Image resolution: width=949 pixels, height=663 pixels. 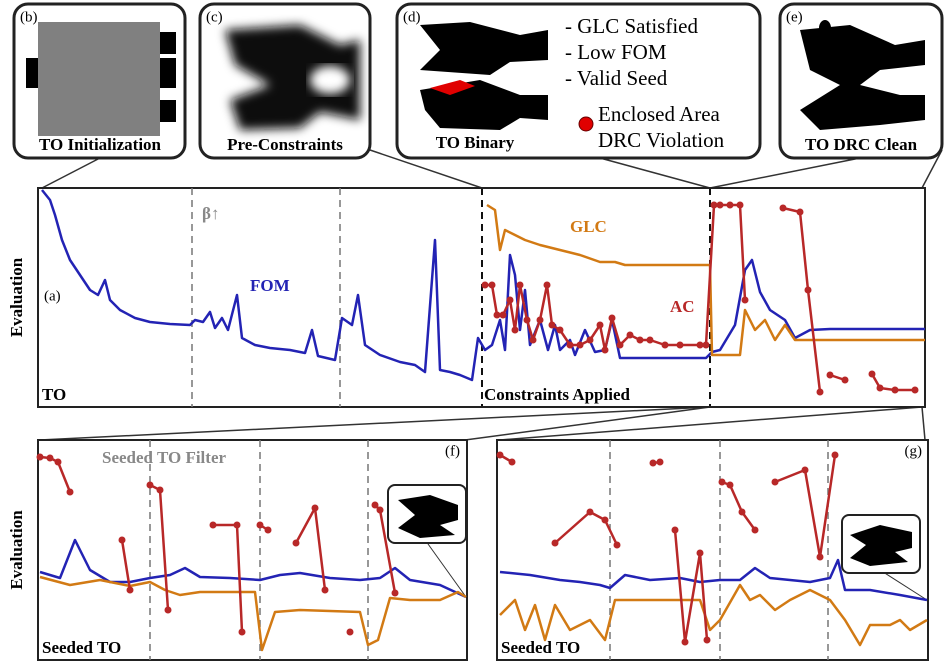 I want to click on series-name: FOM, so click(x=270, y=285).